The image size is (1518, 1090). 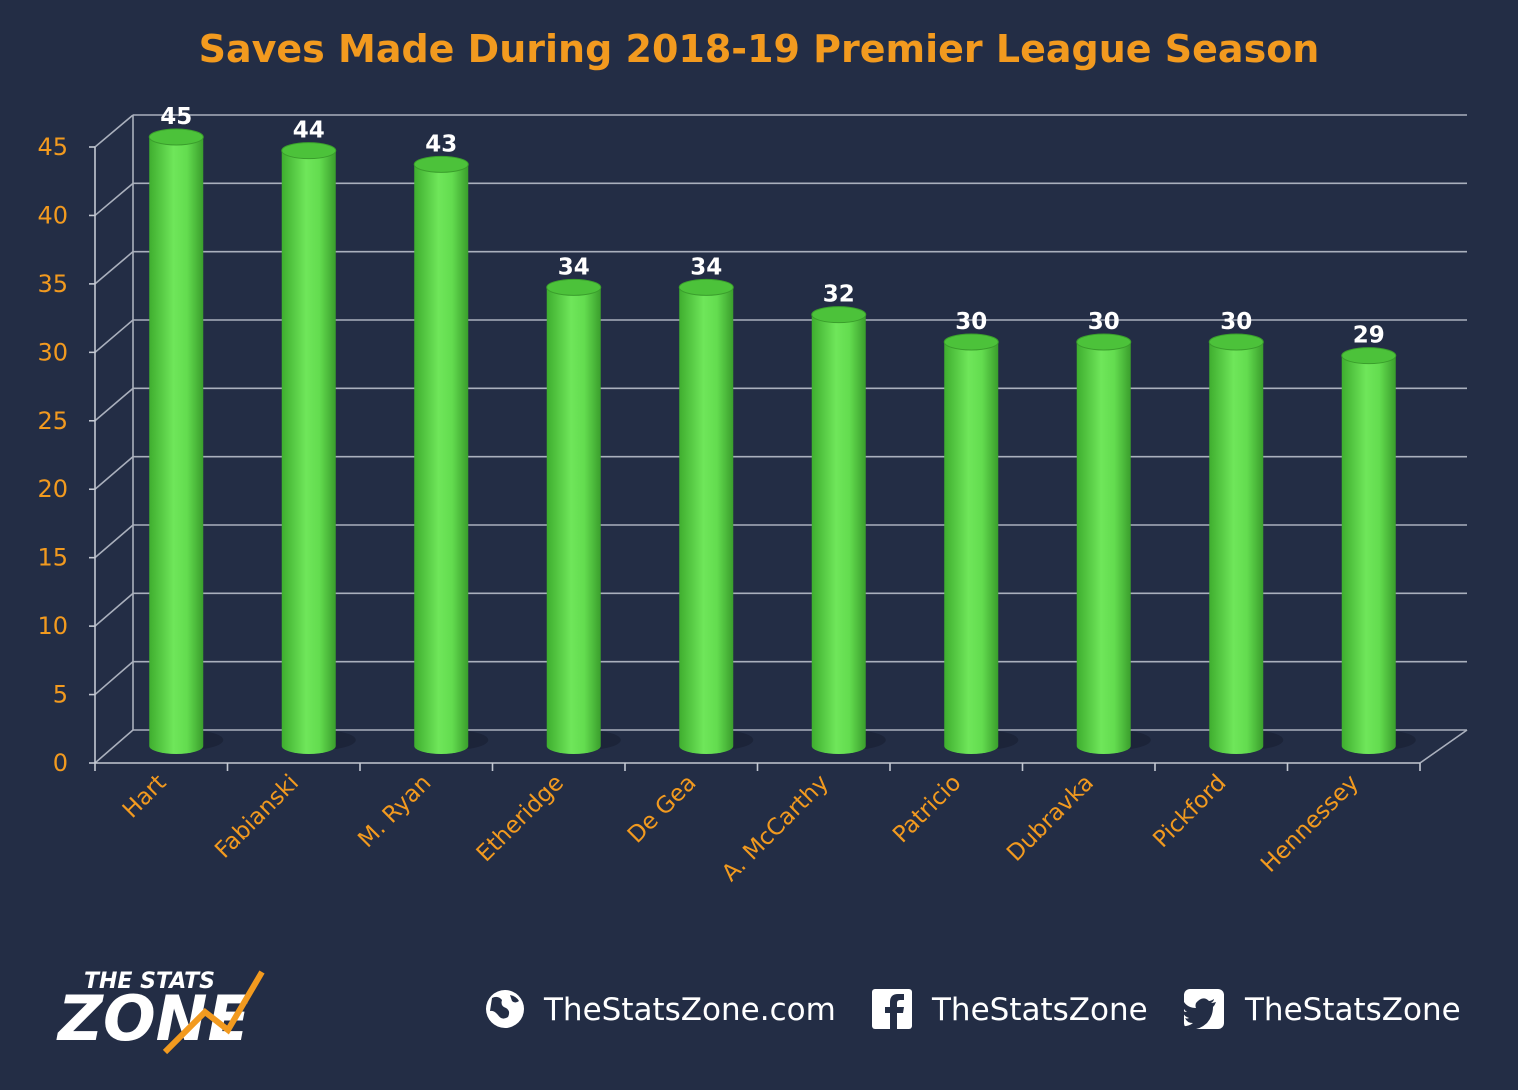 I want to click on x-tick-label: M. Ryan, so click(x=394, y=811).